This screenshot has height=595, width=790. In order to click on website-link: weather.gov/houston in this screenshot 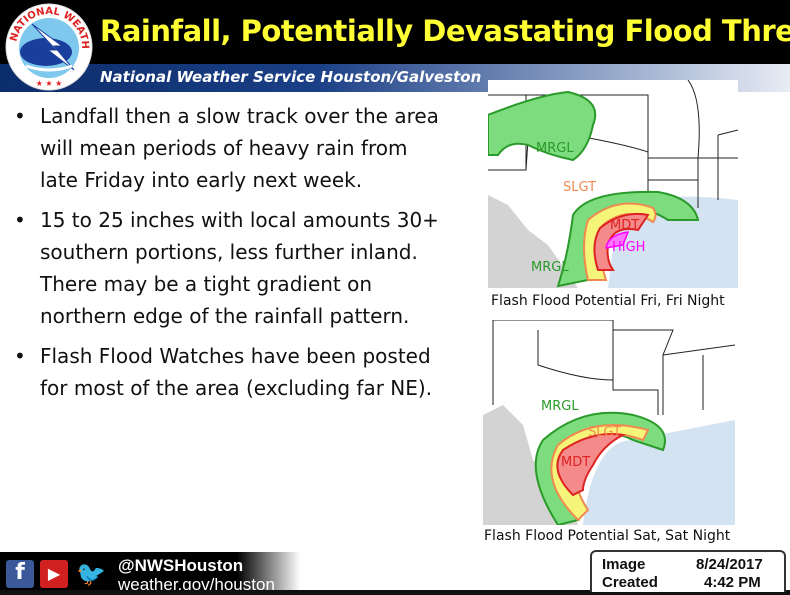, I will do `click(196, 584)`.